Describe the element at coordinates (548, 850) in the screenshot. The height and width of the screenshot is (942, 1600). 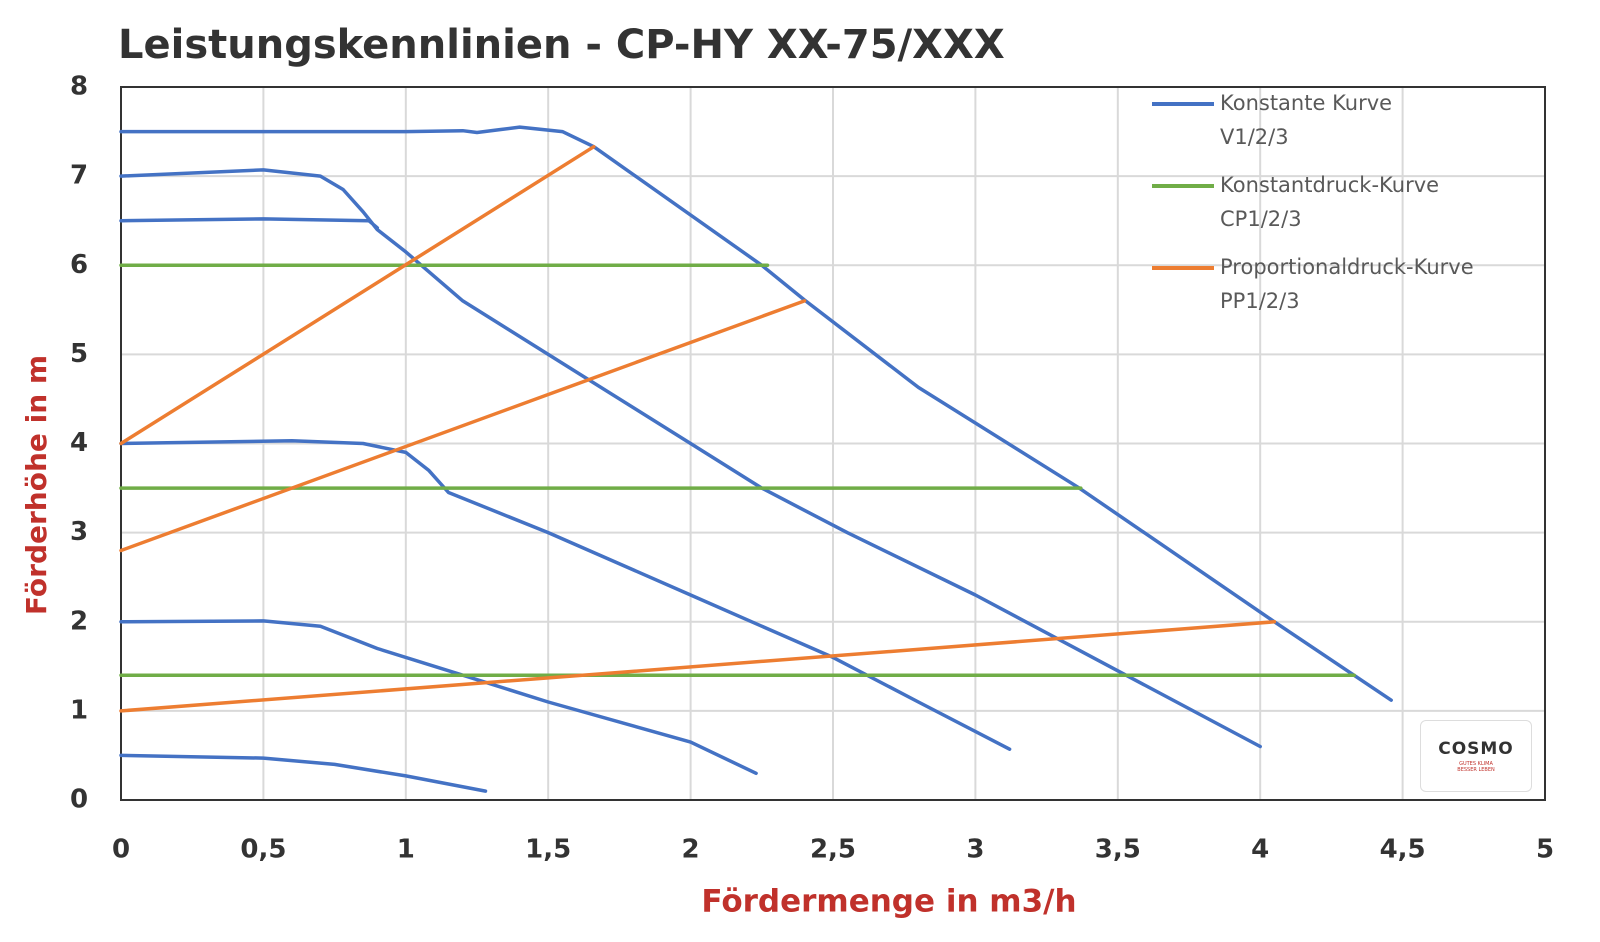
I see `x-tick-label: 1,5` at that location.